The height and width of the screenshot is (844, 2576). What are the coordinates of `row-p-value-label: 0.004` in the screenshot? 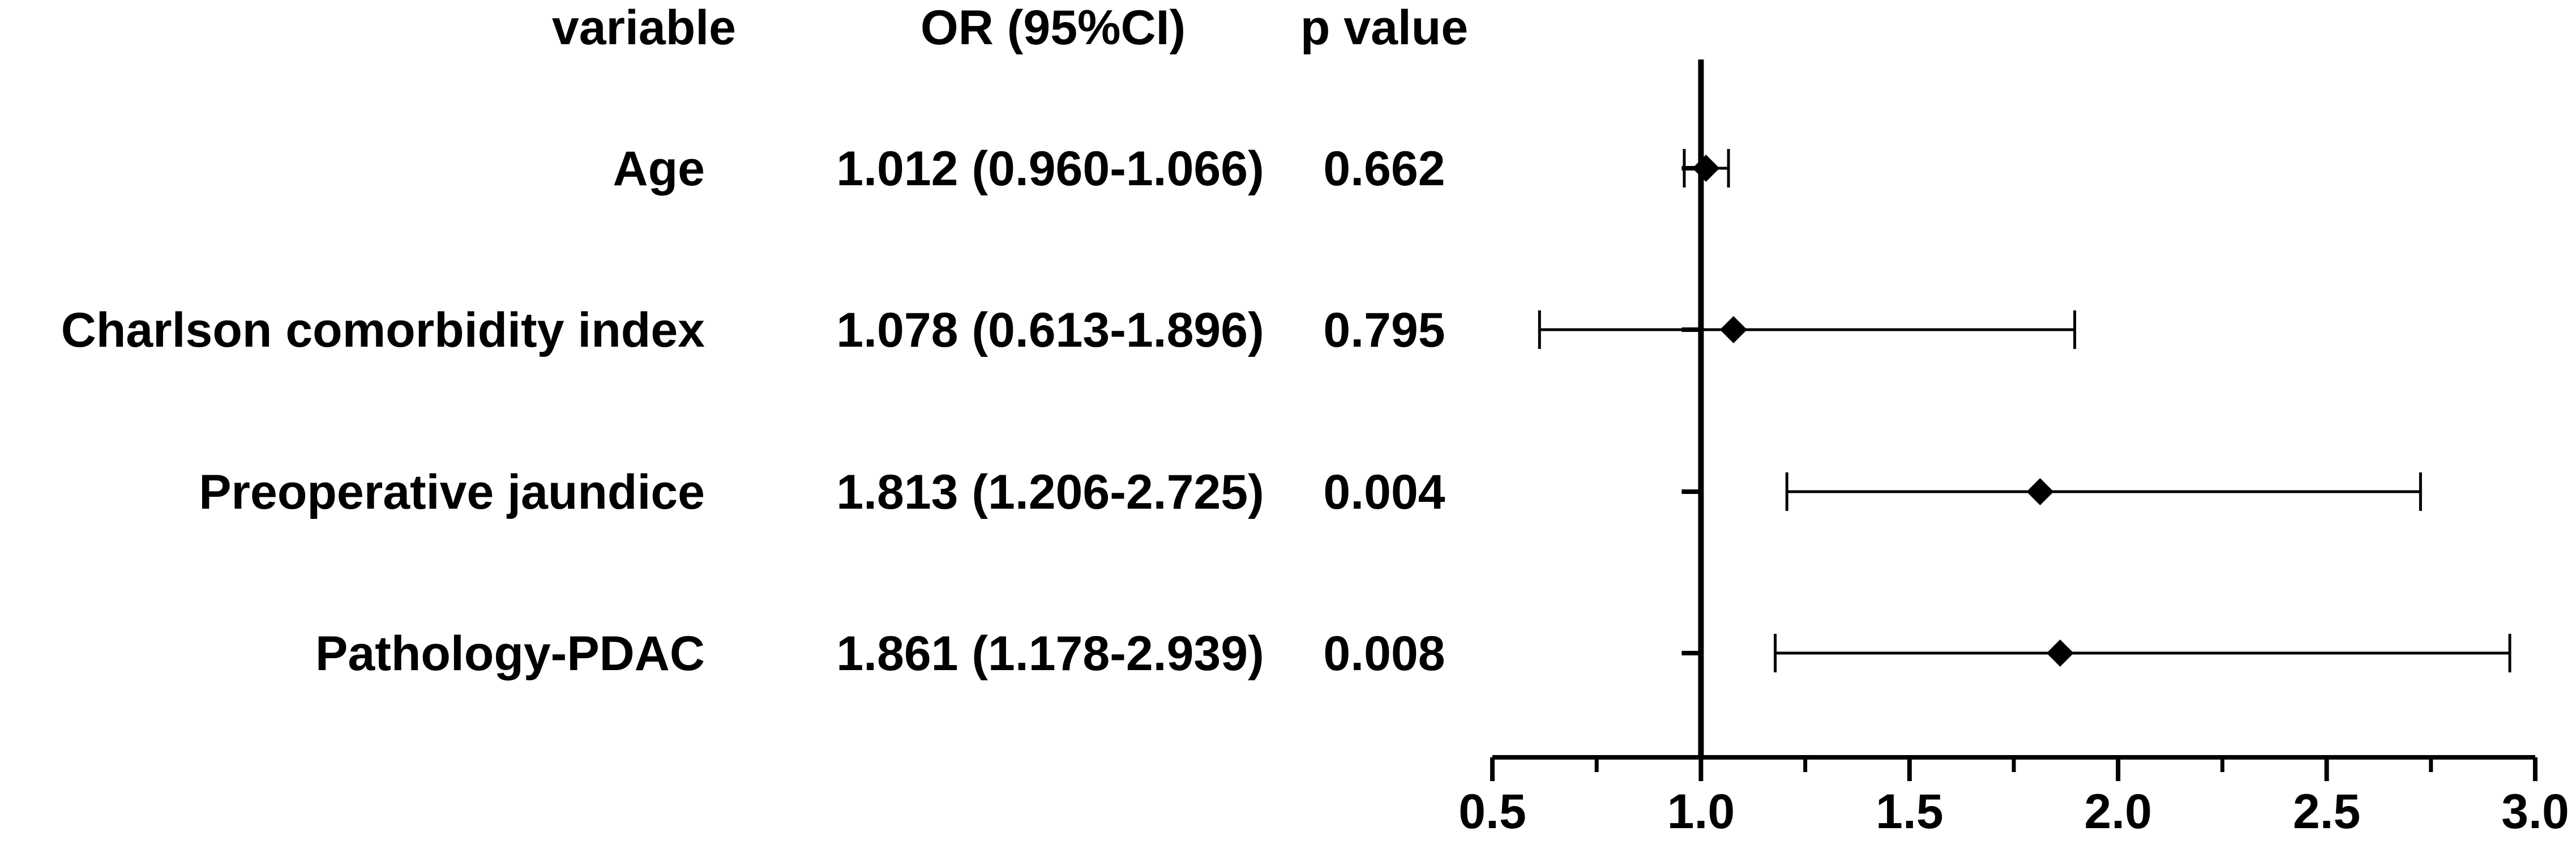 It's located at (1384, 492).